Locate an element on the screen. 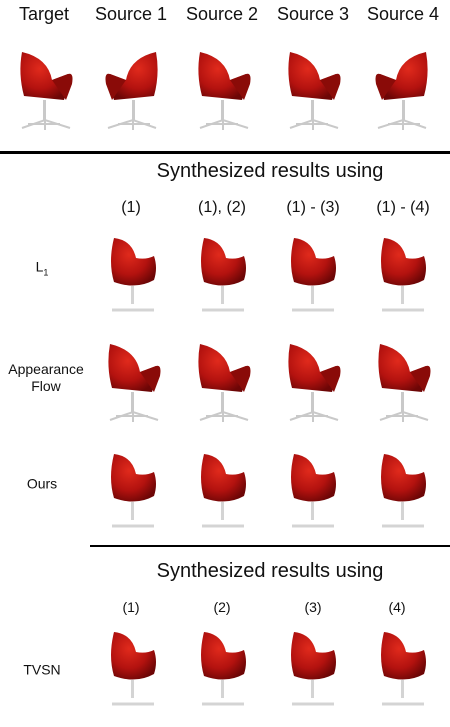 This screenshot has height=727, width=450. header-source-2: Source 2 is located at coordinates (222, 14).